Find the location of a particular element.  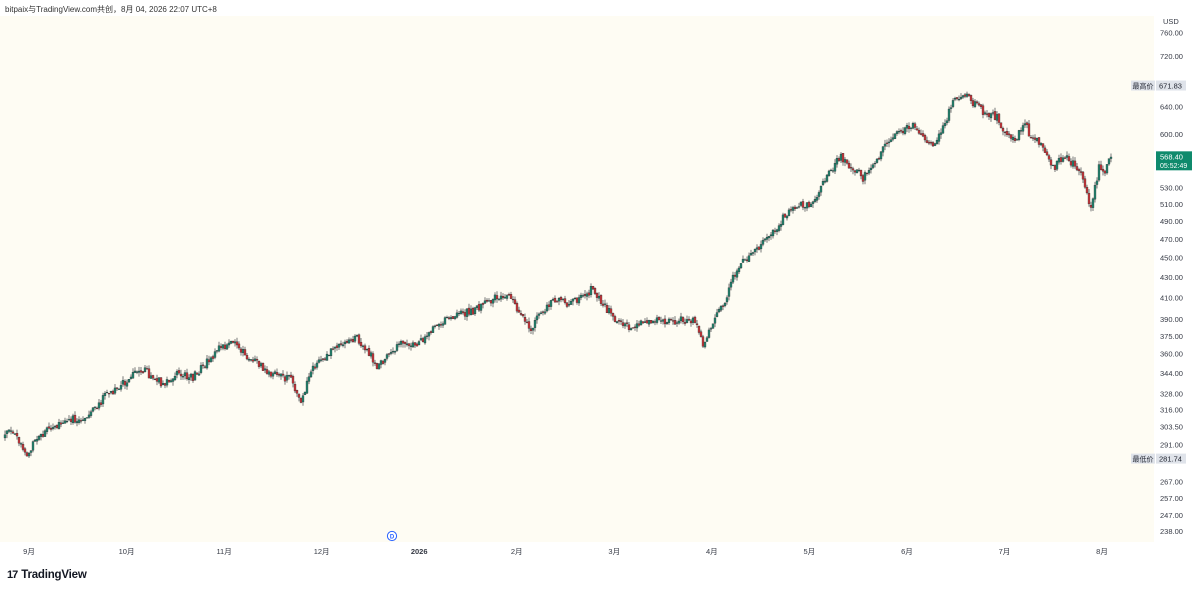

price-tick-label: 257.00 is located at coordinates (1171, 498).